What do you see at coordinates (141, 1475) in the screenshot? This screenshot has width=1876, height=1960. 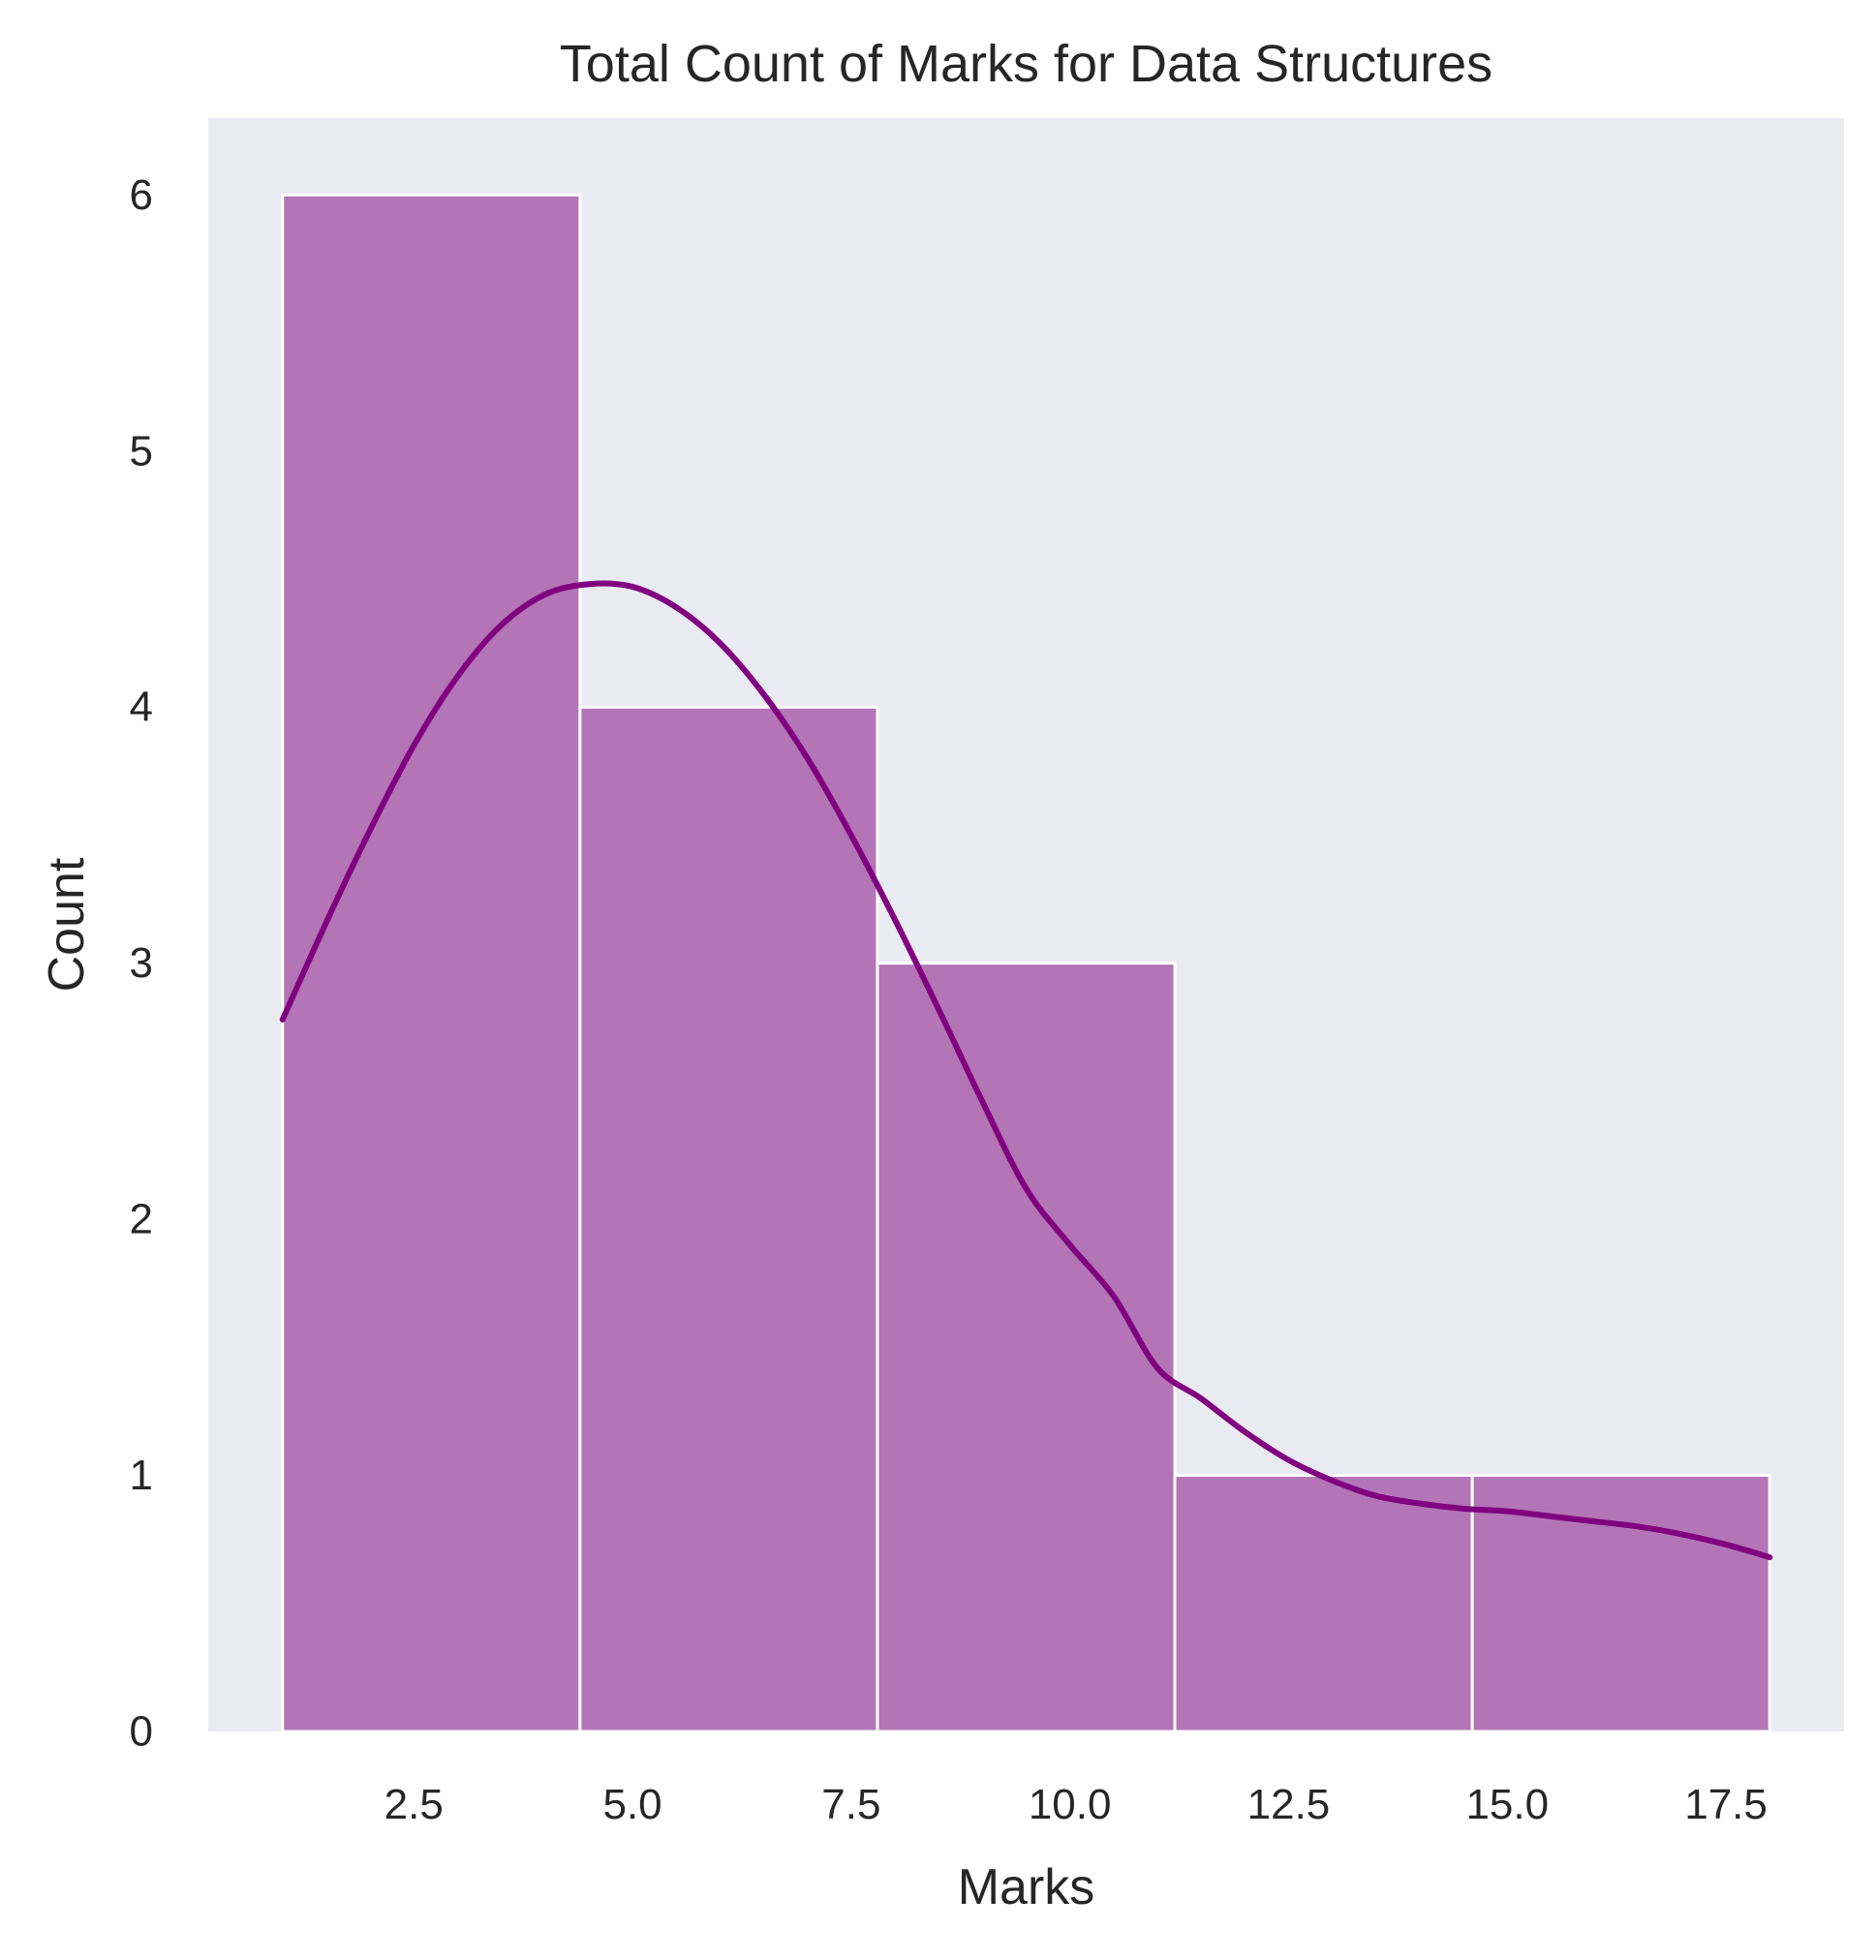 I see `y-tick-label: 1` at bounding box center [141, 1475].